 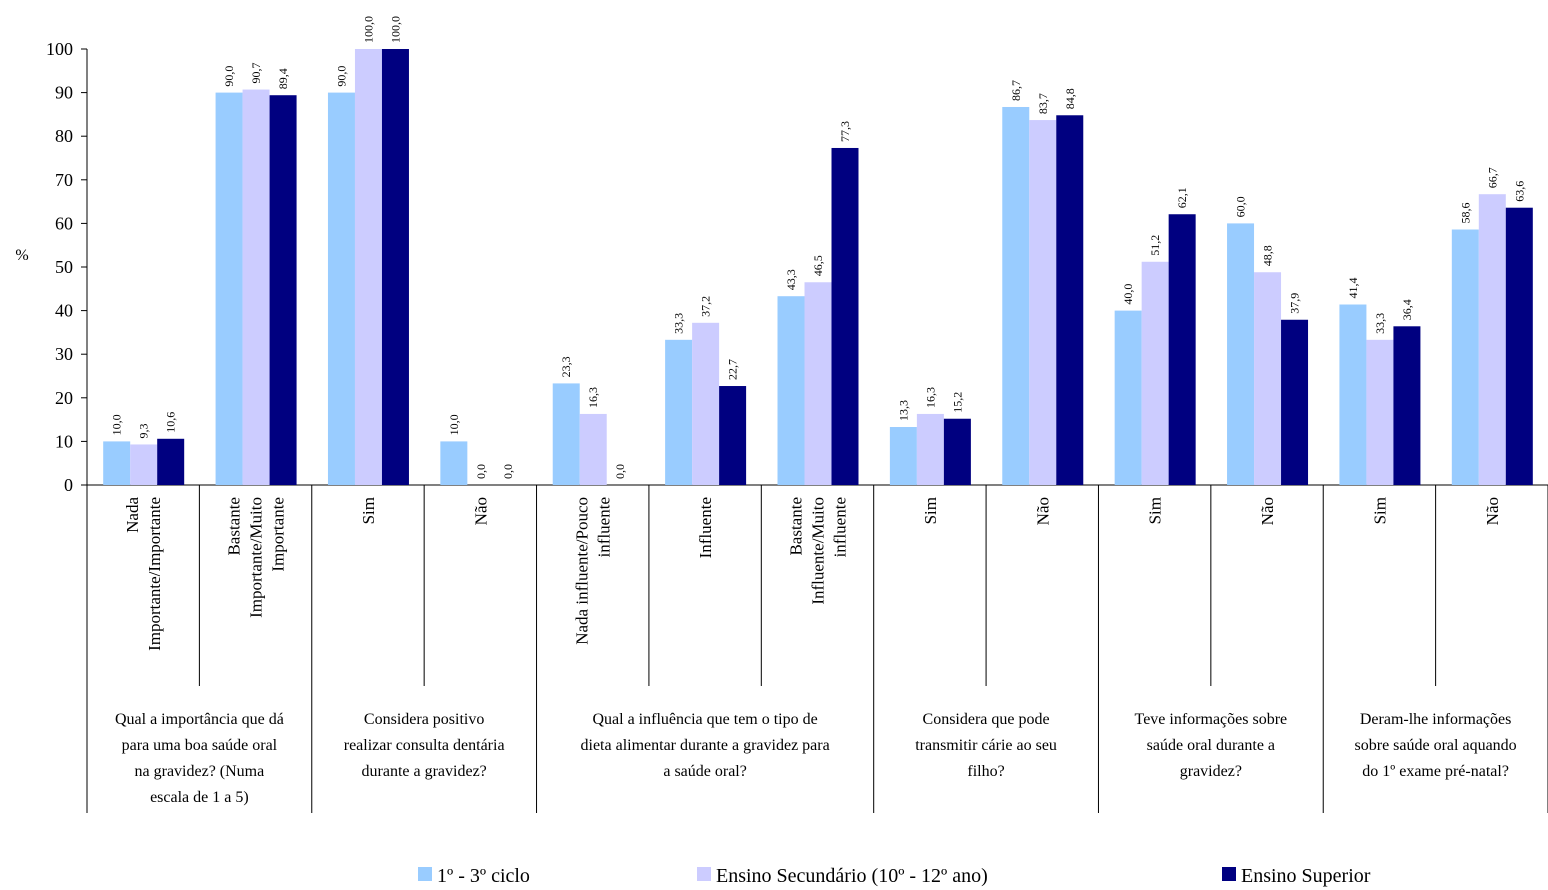 I want to click on data-label: 90,0, so click(x=341, y=76).